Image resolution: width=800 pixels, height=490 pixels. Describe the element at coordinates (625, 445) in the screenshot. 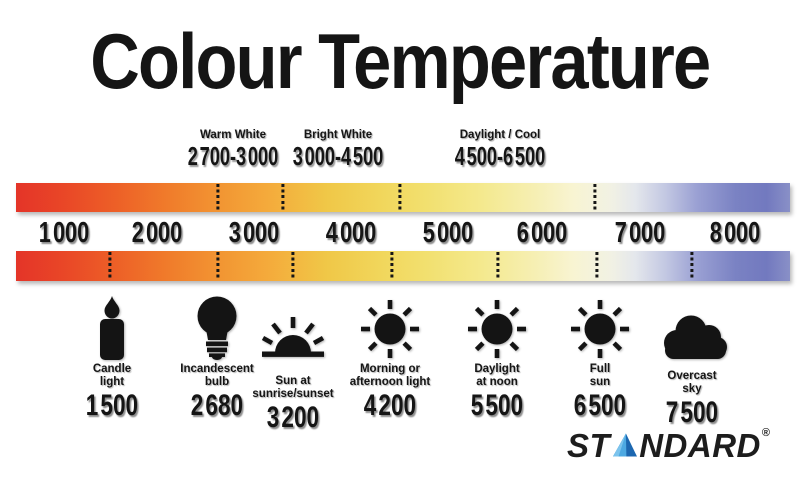

I see `logo-triangle-icon` at that location.